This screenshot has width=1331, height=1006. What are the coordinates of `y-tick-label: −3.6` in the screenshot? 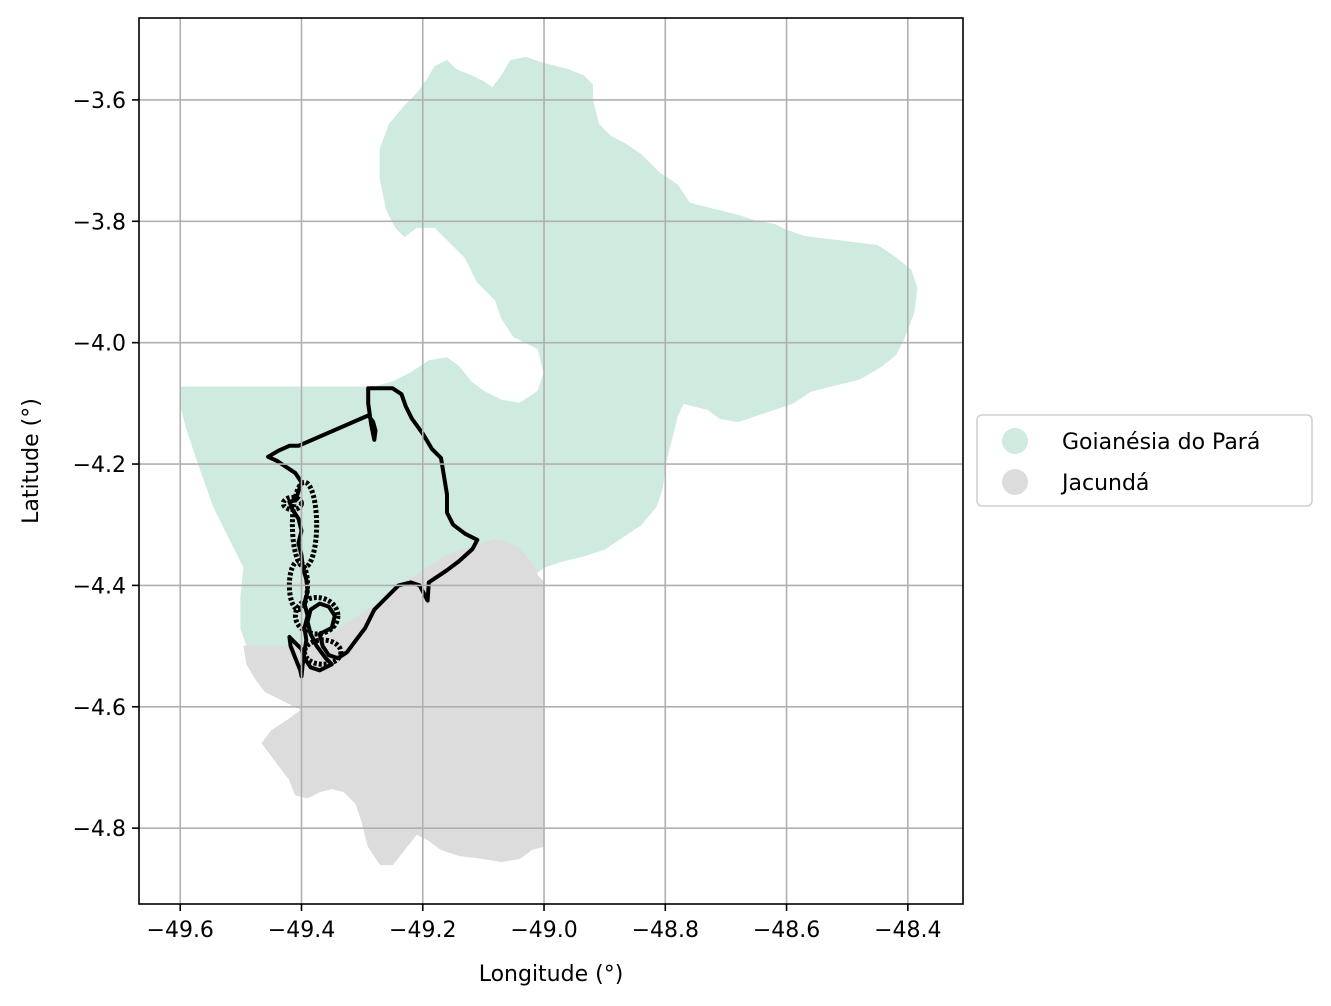 It's located at (99, 101).